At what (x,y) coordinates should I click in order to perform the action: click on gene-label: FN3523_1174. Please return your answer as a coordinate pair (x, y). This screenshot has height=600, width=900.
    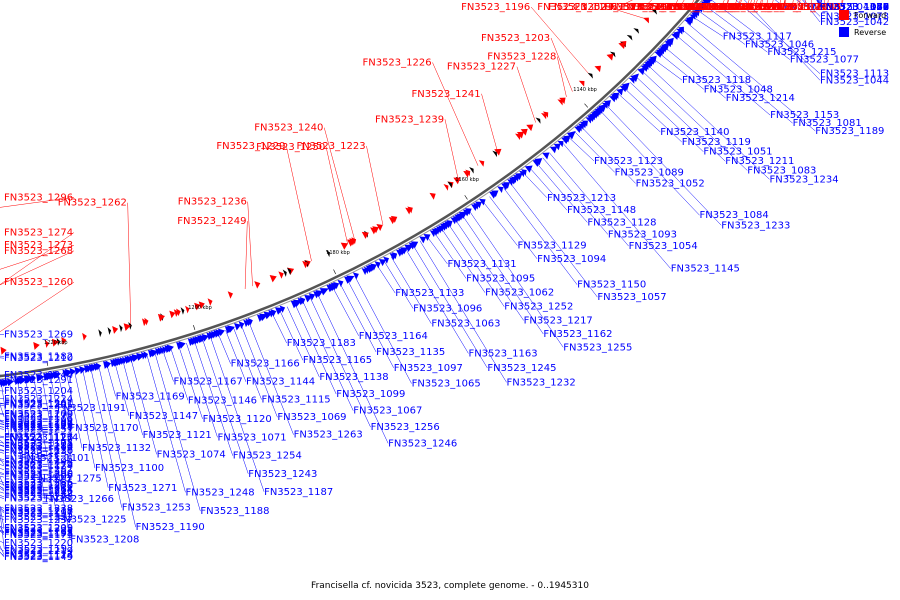
    Looking at the image, I should click on (38, 556).